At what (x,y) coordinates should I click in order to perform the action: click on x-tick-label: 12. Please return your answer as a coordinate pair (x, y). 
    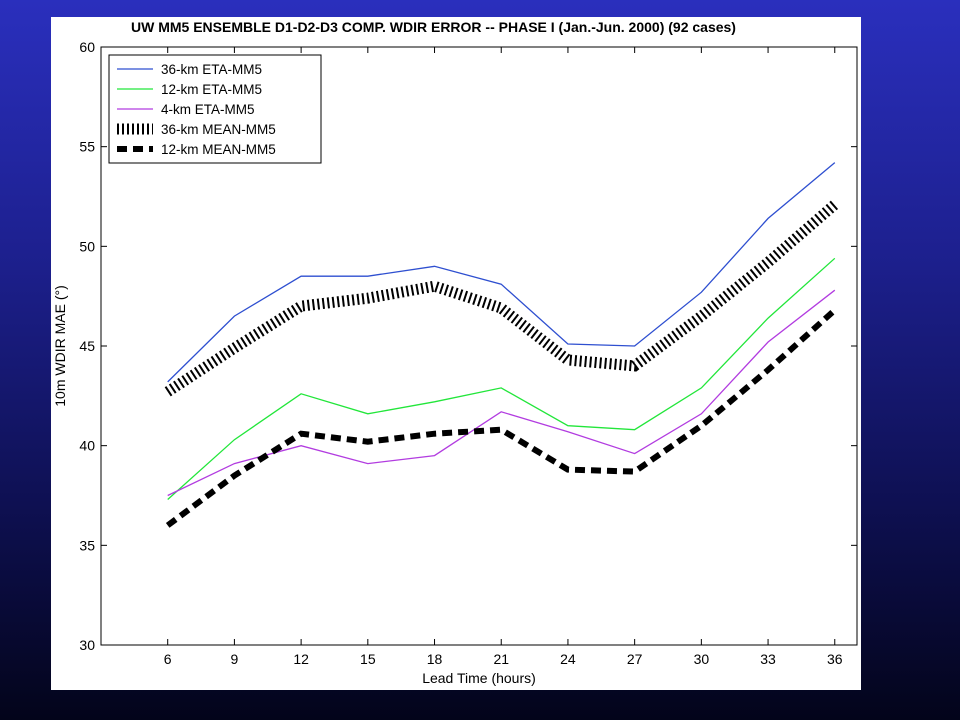
    Looking at the image, I should click on (301, 659).